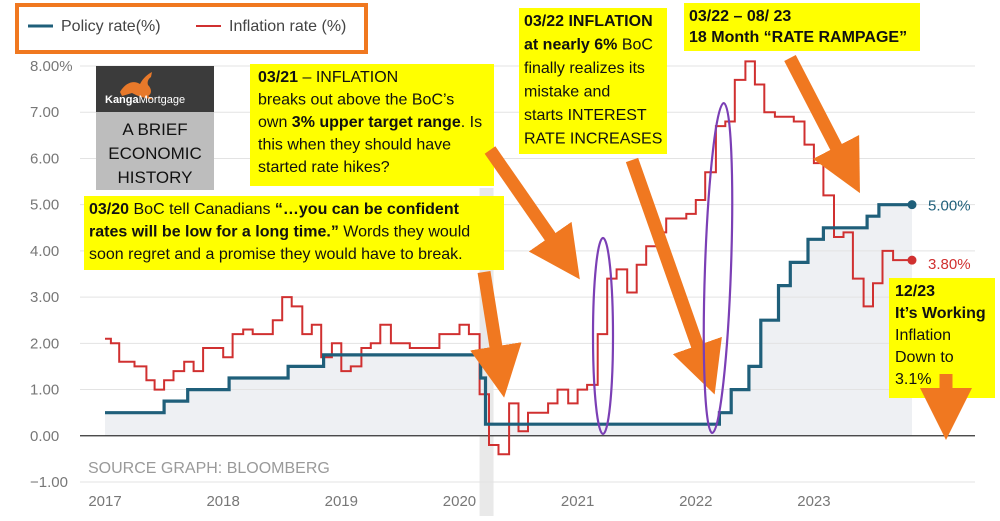  What do you see at coordinates (813, 501) in the screenshot?
I see `x-tick-label: 2023` at bounding box center [813, 501].